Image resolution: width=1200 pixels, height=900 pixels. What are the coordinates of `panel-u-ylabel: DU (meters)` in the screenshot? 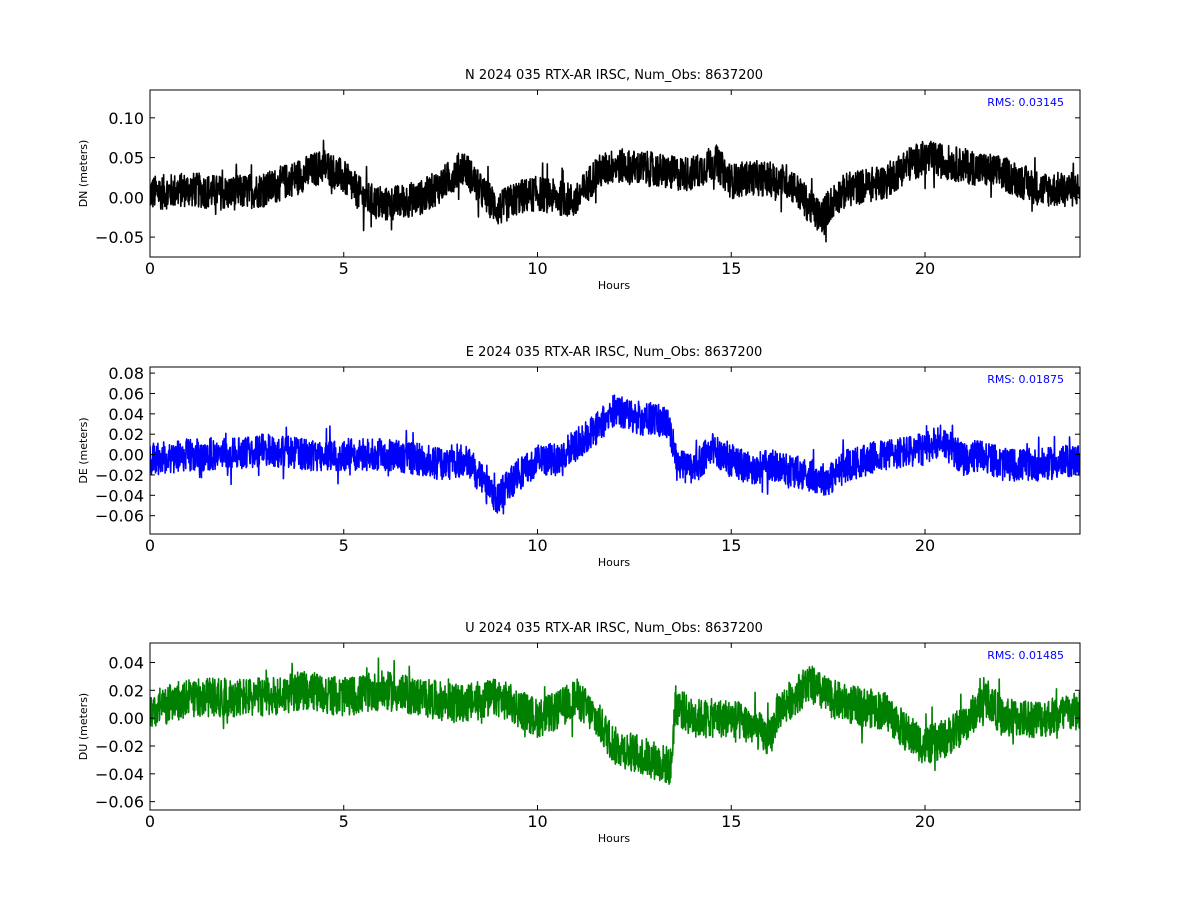 It's located at (83, 726).